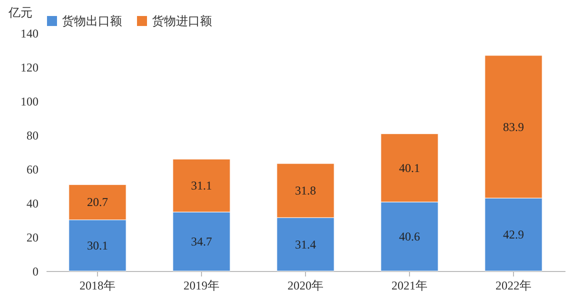  Describe the element at coordinates (29, 33) in the screenshot. I see `y-tick-label: 140` at that location.